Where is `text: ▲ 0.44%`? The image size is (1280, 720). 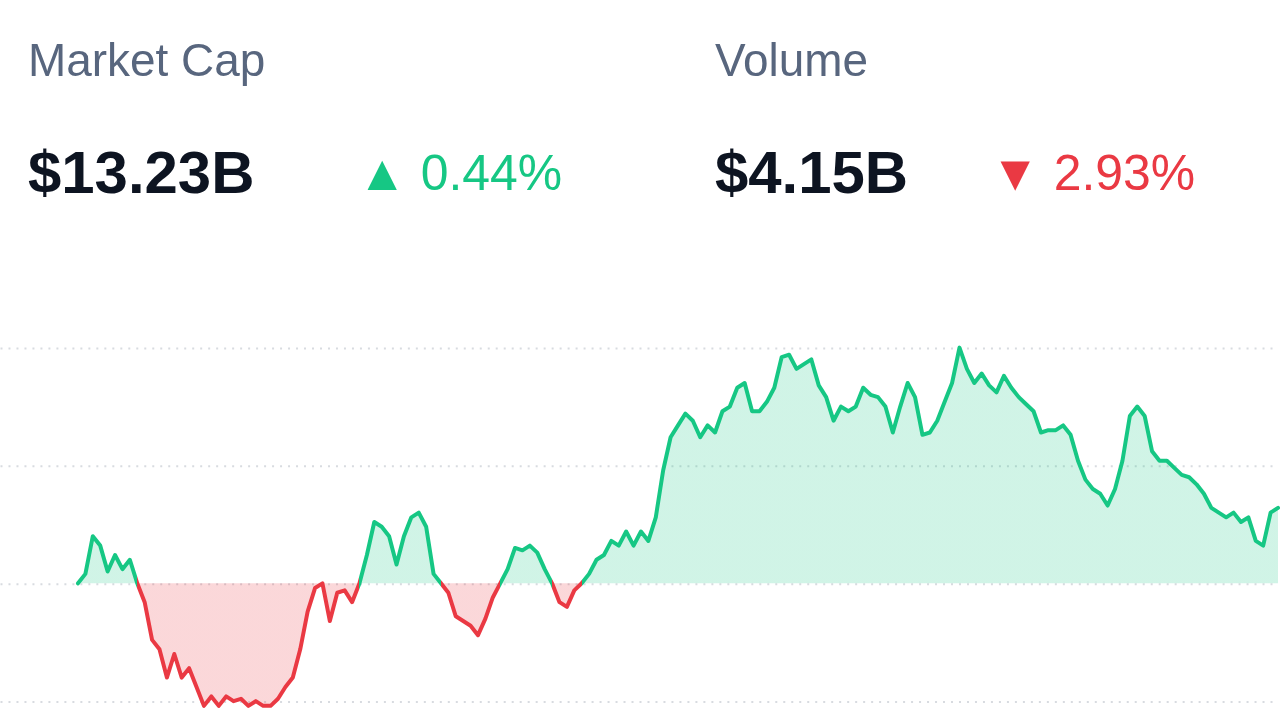 text: ▲ 0.44% is located at coordinates (460, 173).